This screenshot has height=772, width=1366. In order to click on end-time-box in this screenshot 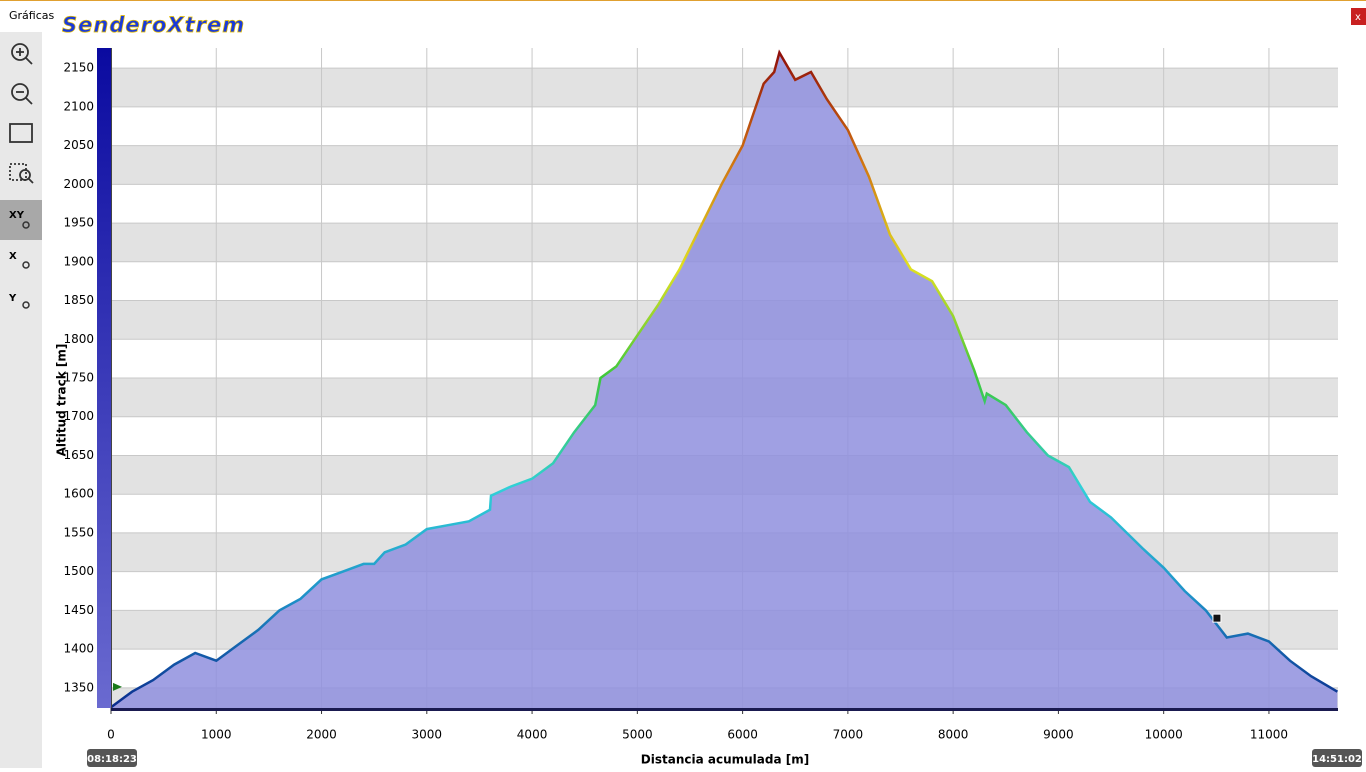, I will do `click(1337, 758)`.